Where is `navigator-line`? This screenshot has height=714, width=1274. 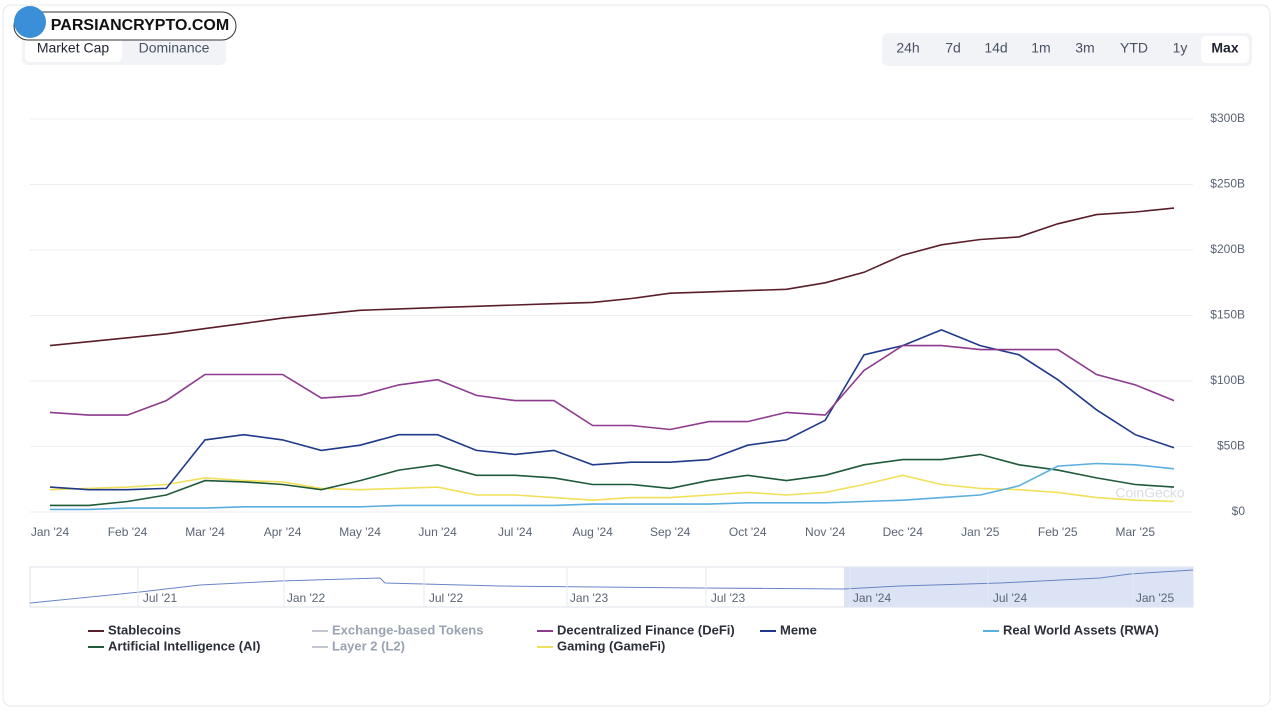
navigator-line is located at coordinates (611, 586).